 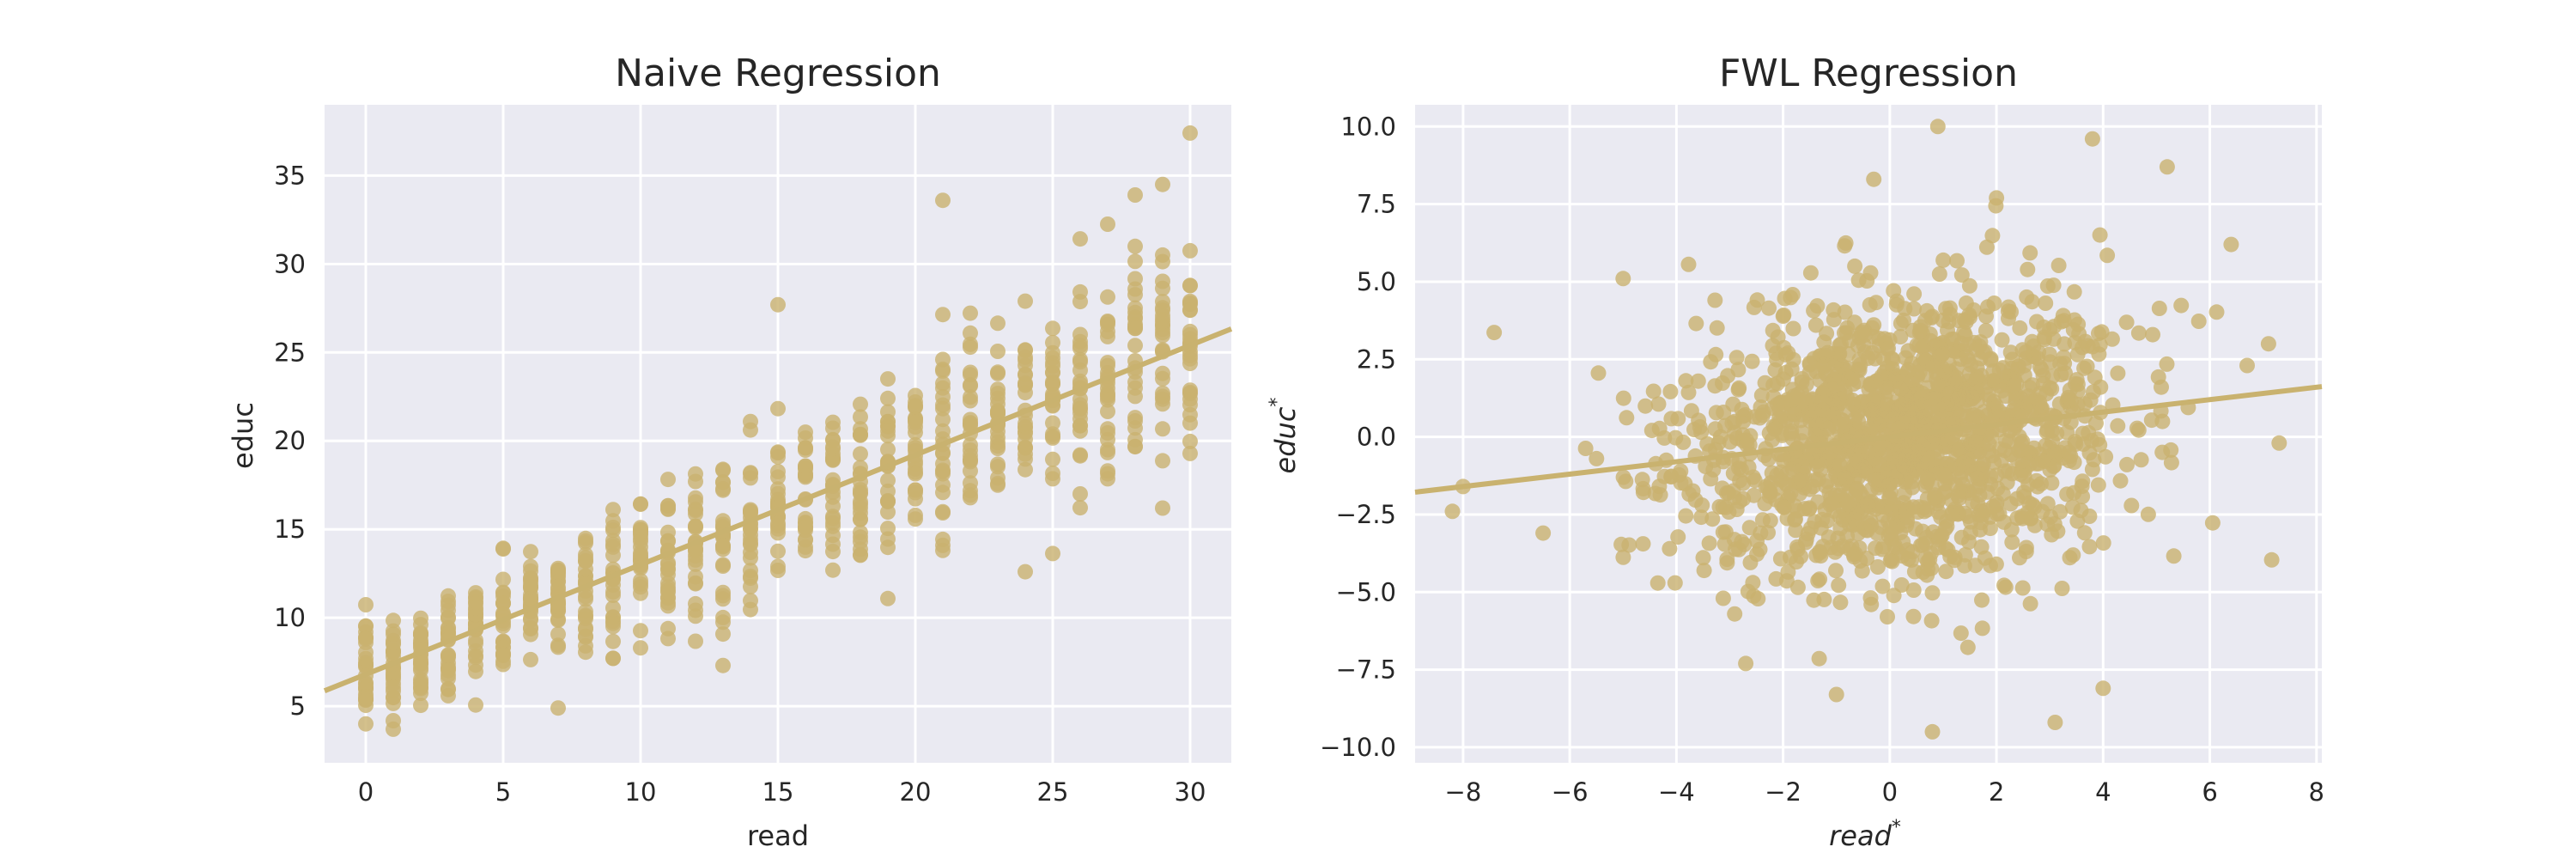 What do you see at coordinates (243, 435) in the screenshot?
I see `left-y-axis-label: educ` at bounding box center [243, 435].